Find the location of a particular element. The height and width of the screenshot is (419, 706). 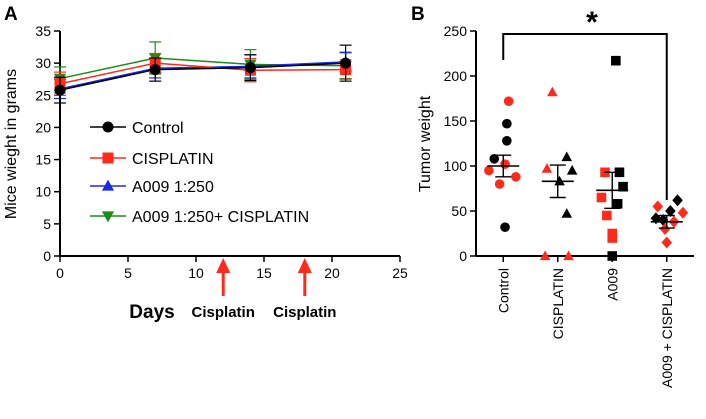

panel-b-ytick-label: 50 is located at coordinates (459, 211).